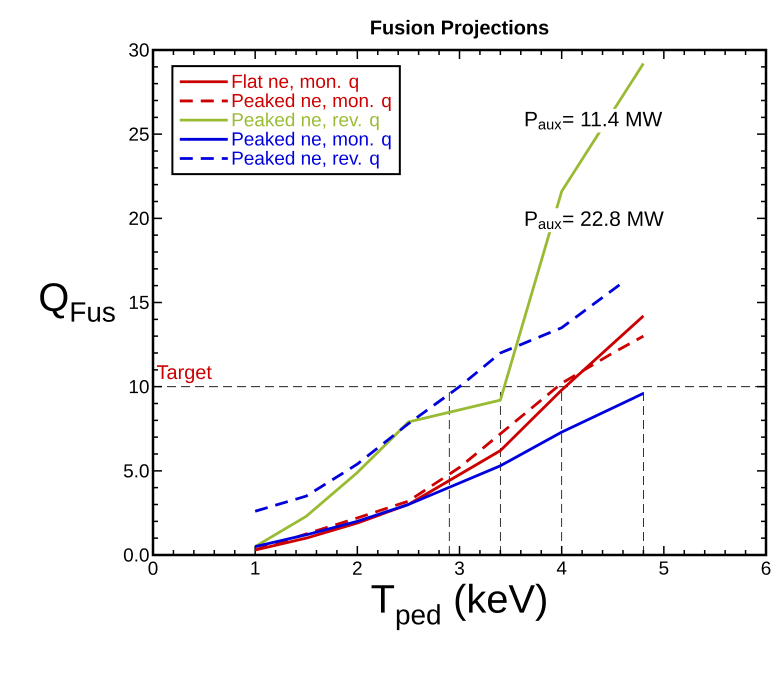  What do you see at coordinates (139, 303) in the screenshot?
I see `y-tick-label: 15` at bounding box center [139, 303].